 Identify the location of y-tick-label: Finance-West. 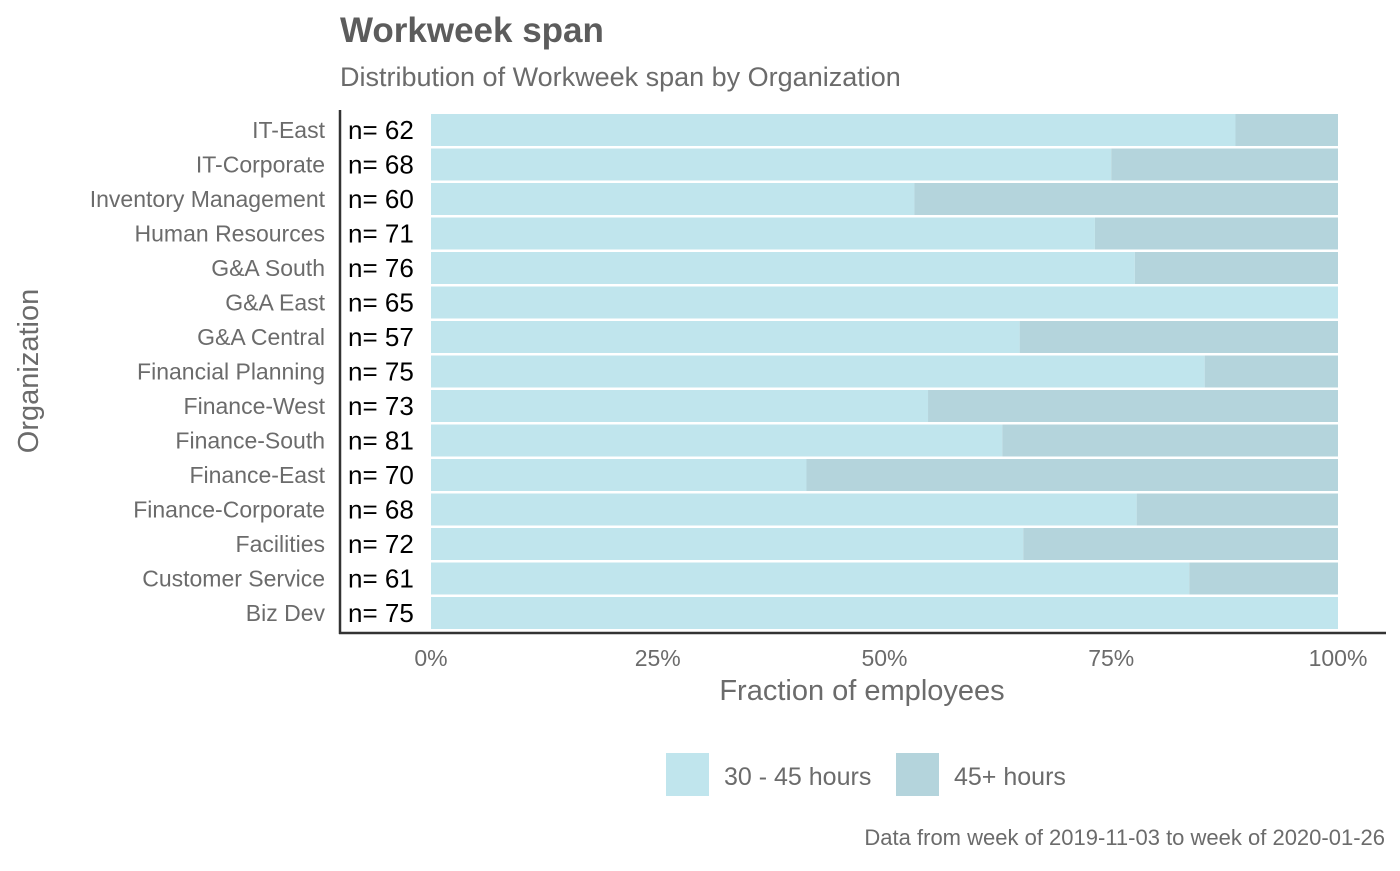
(255, 406).